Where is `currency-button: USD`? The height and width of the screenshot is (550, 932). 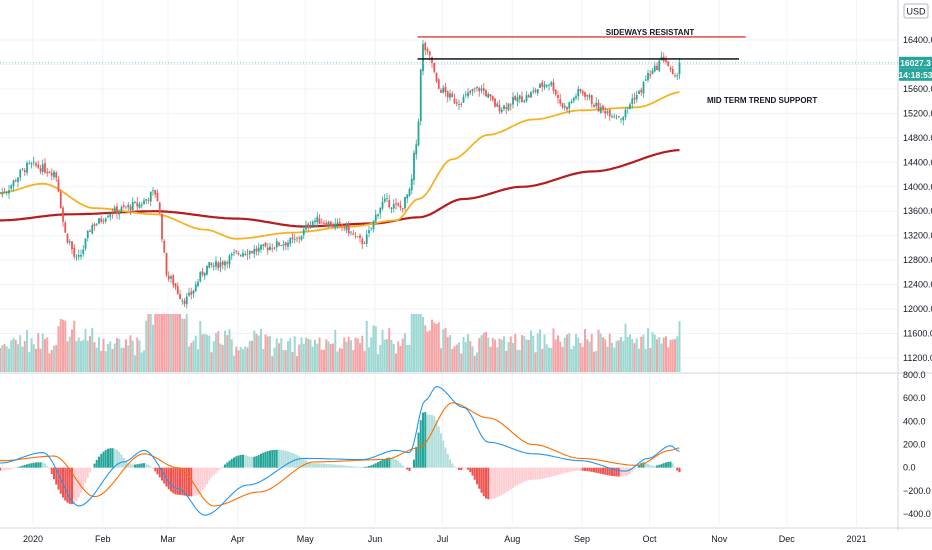
currency-button: USD is located at coordinates (916, 11).